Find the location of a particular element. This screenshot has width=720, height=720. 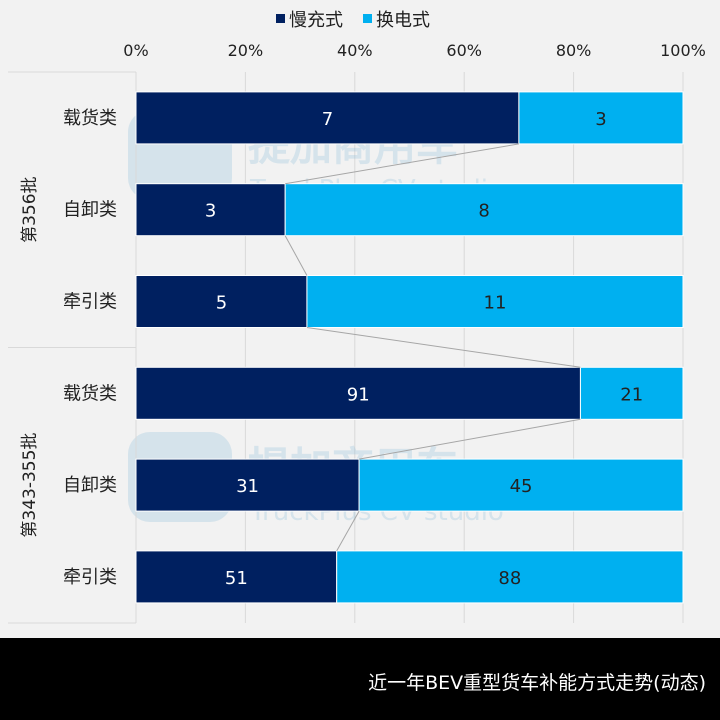

x-tick-label: 0% is located at coordinates (135, 50).